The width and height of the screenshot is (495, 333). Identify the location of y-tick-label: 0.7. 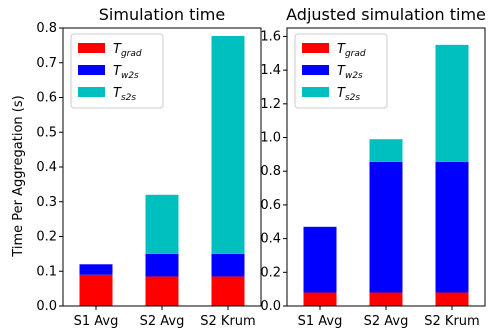
(46, 63).